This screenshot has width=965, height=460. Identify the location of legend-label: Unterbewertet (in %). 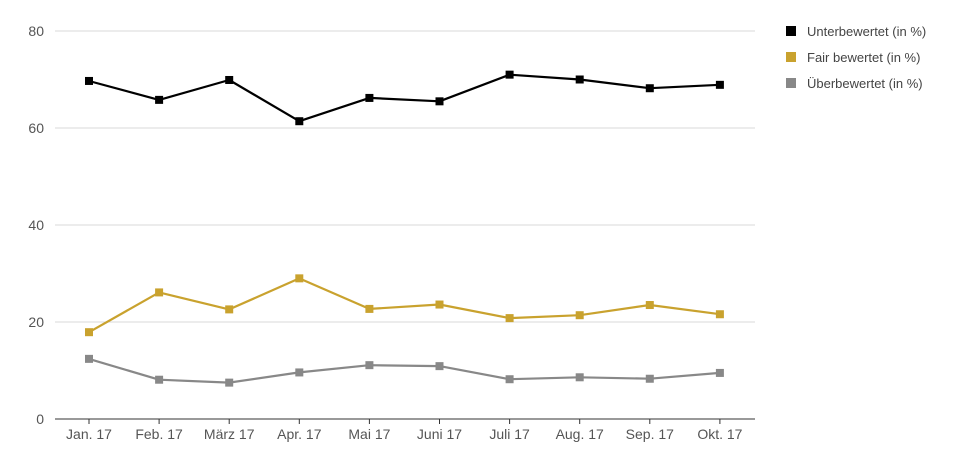
(866, 31).